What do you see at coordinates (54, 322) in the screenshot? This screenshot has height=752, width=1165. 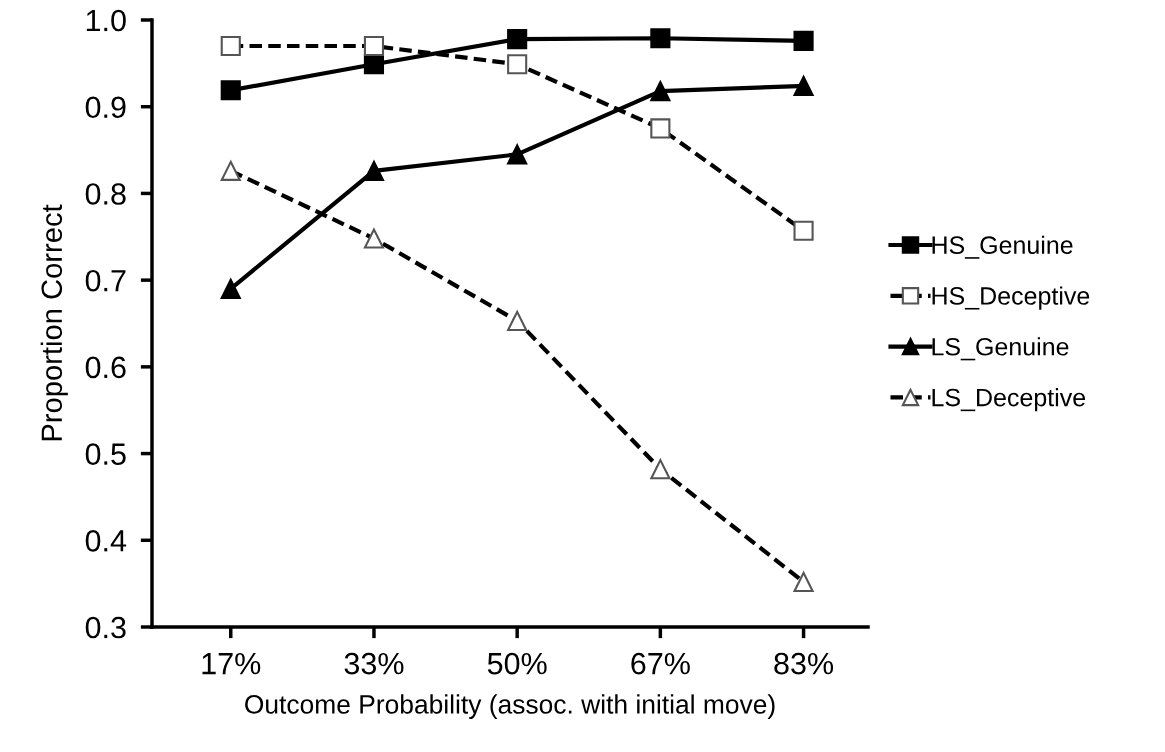 I see `y-axis-title: Proportion Correct` at bounding box center [54, 322].